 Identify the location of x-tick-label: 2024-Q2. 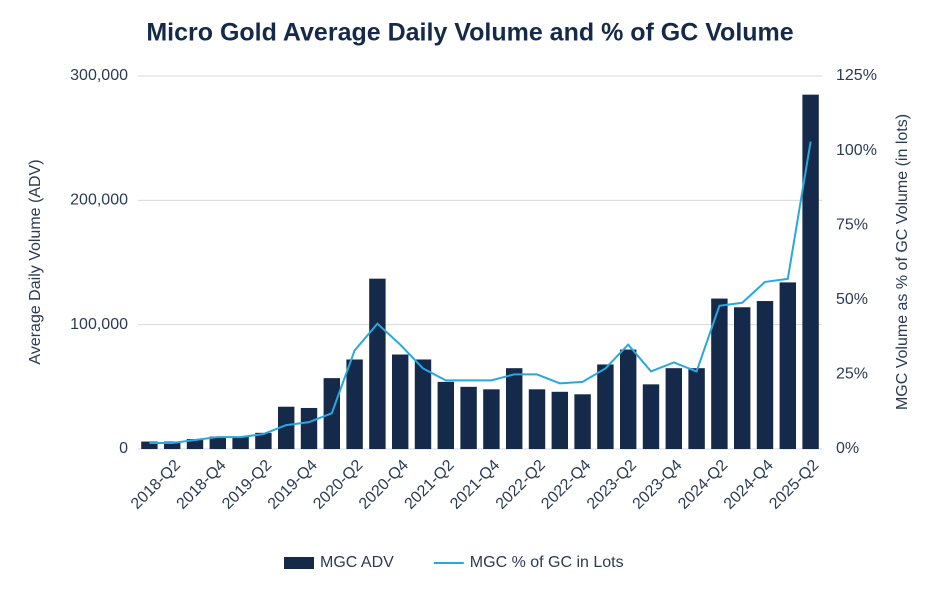
(703, 485).